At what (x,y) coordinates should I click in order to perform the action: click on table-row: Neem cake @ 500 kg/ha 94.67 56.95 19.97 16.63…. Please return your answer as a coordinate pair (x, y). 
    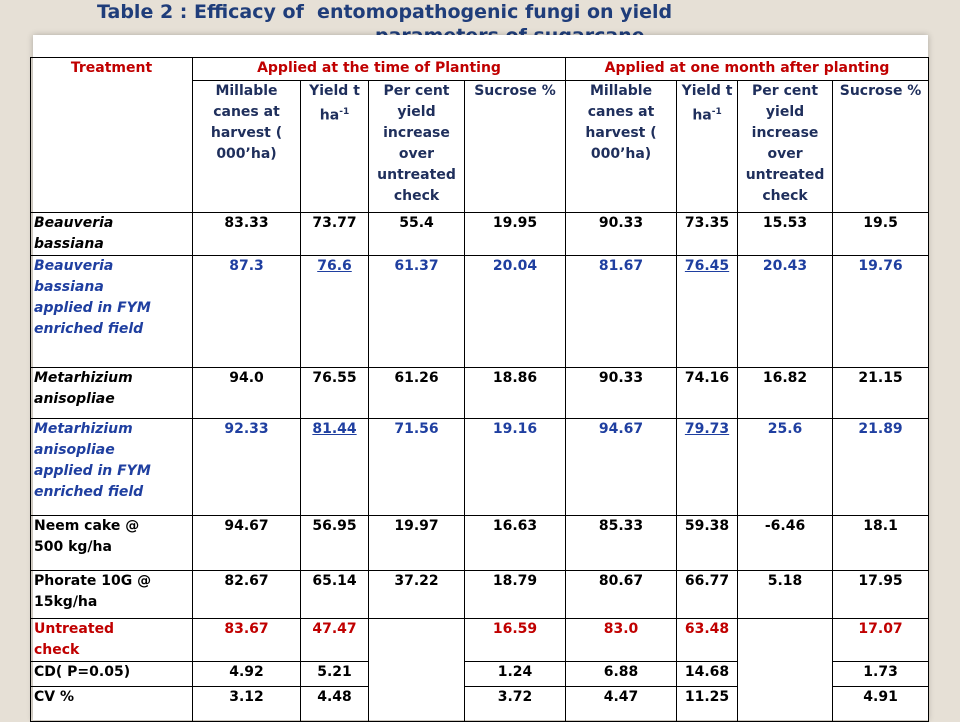
    Looking at the image, I should click on (480, 543).